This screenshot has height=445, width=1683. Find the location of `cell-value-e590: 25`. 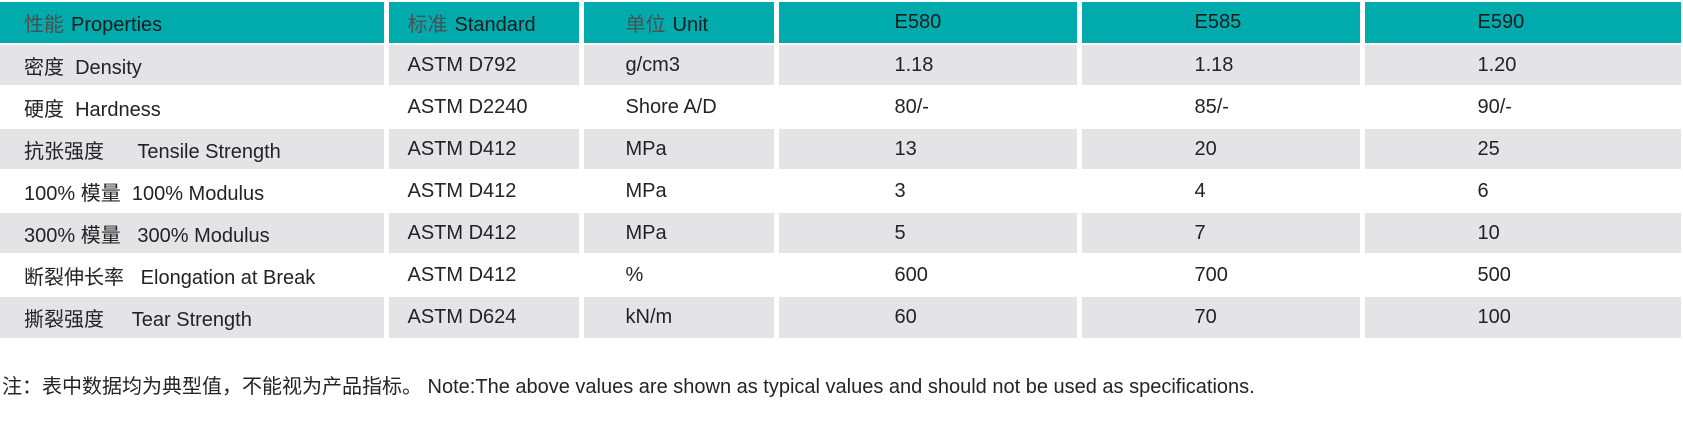

cell-value-e590: 25 is located at coordinates (1521, 148).